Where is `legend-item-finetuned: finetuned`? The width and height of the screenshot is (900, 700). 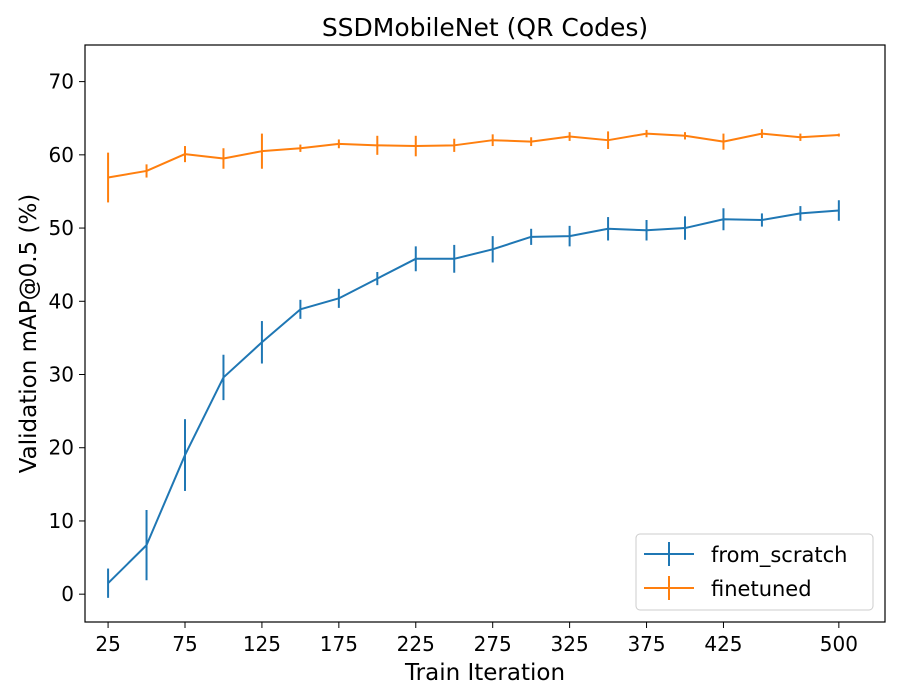
legend-item-finetuned: finetuned is located at coordinates (728, 588).